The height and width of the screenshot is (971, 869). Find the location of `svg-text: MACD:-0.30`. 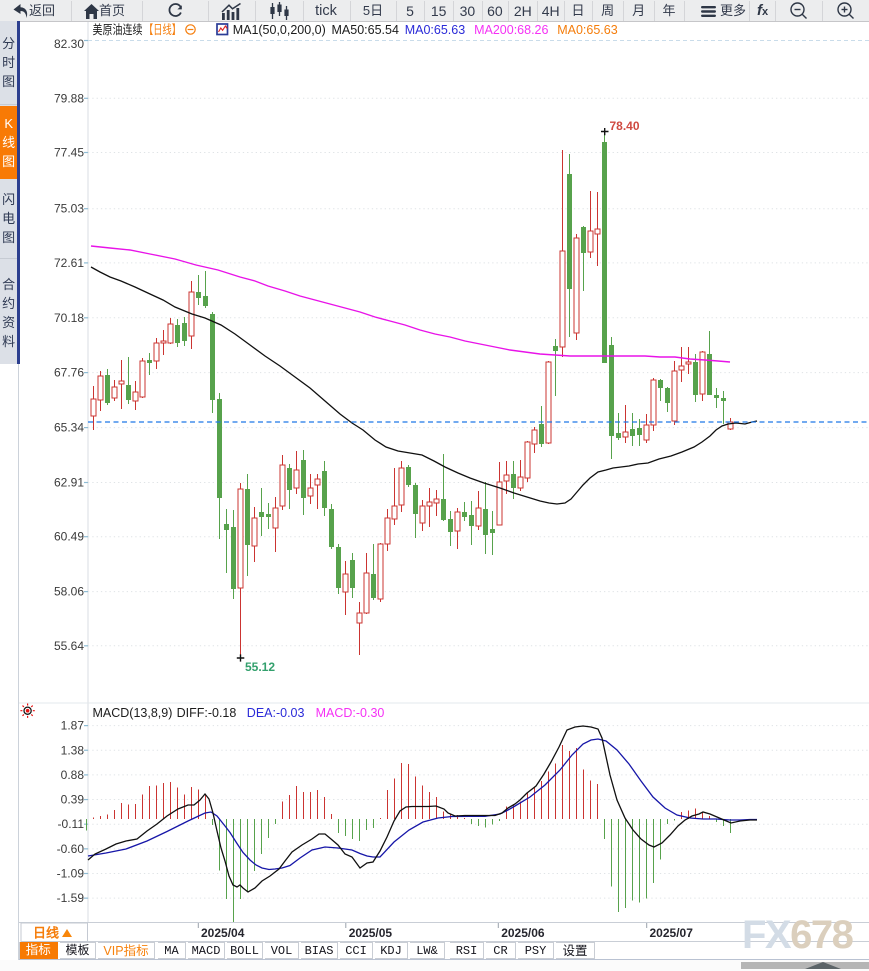

svg-text: MACD:-0.30 is located at coordinates (350, 713).